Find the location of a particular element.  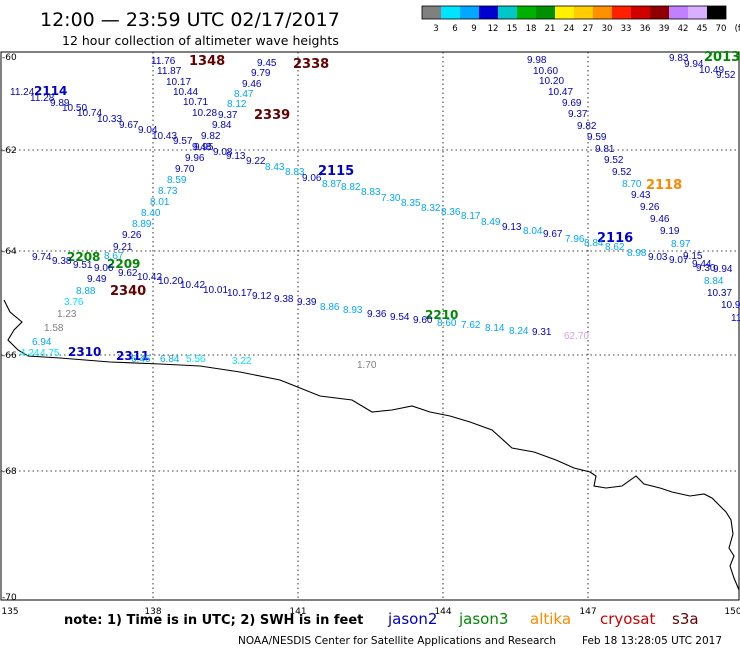

swh-reading: 8.93 is located at coordinates (353, 310).